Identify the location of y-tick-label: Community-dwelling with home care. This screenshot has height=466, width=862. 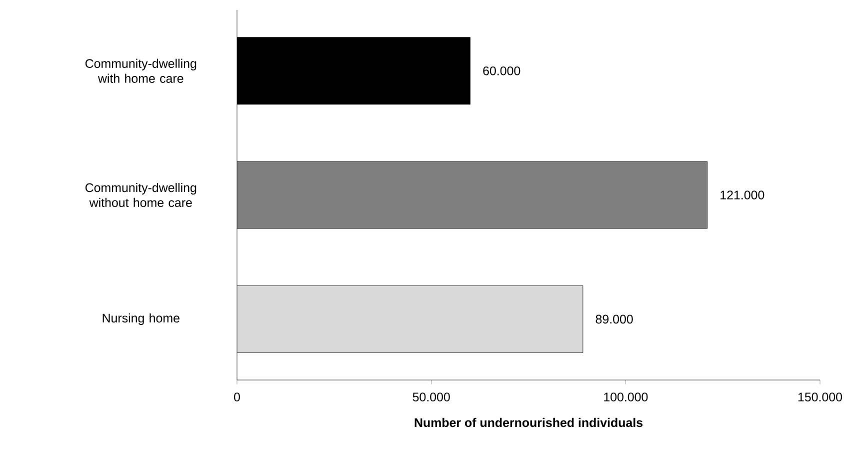
(140, 70).